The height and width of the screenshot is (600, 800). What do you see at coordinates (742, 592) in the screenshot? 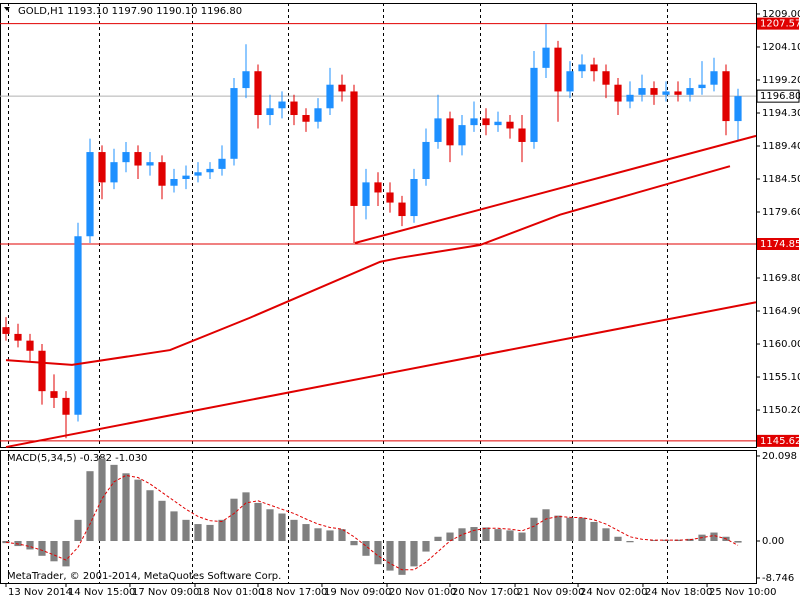
I see `x-tick-label: 25 Nov 10:00` at bounding box center [742, 592].